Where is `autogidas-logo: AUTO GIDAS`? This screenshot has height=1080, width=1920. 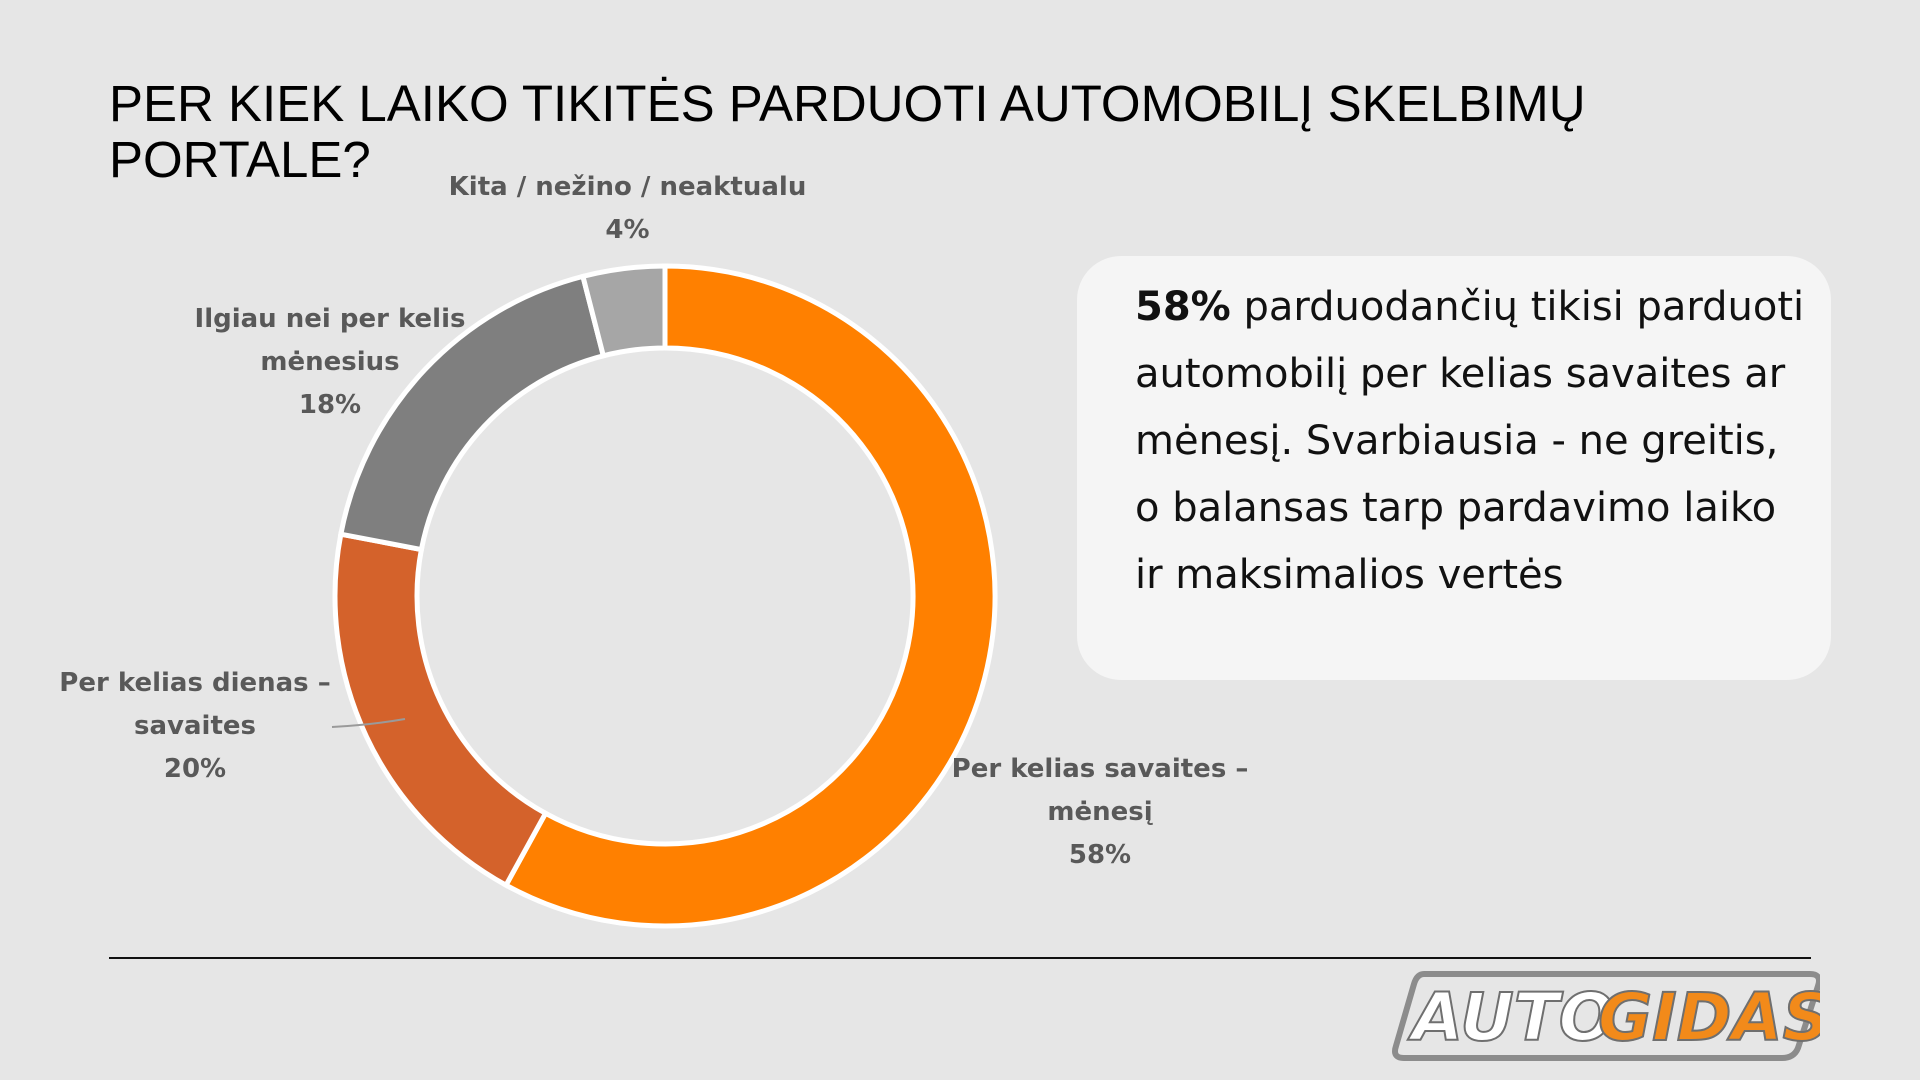
autogidas-logo: AUTO GIDAS is located at coordinates (1606, 1016).